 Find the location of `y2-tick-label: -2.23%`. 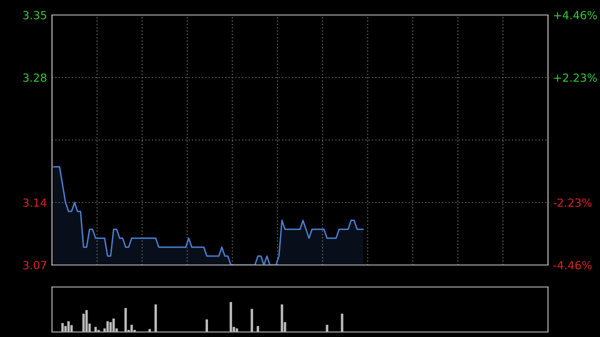

y2-tick-label: -2.23% is located at coordinates (572, 202).